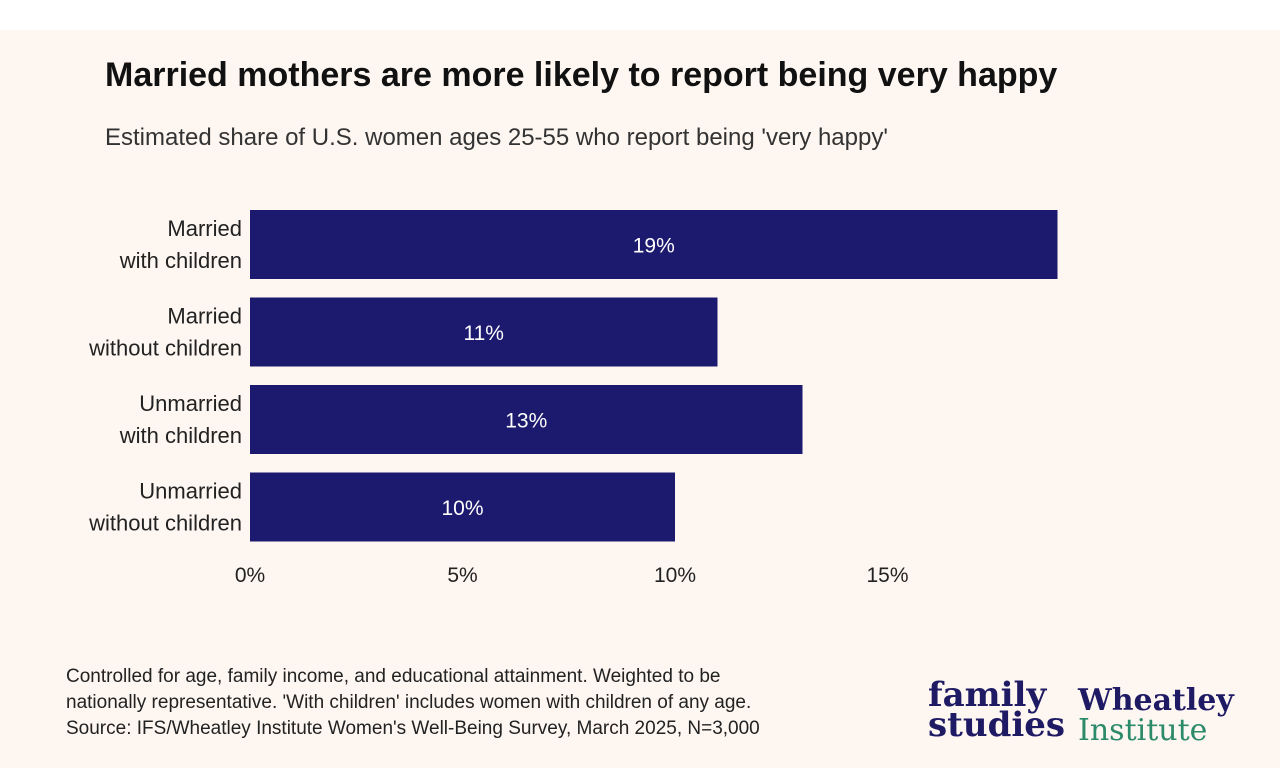 The width and height of the screenshot is (1280, 768). I want to click on category-label-3-0: Unmarried, so click(190, 491).